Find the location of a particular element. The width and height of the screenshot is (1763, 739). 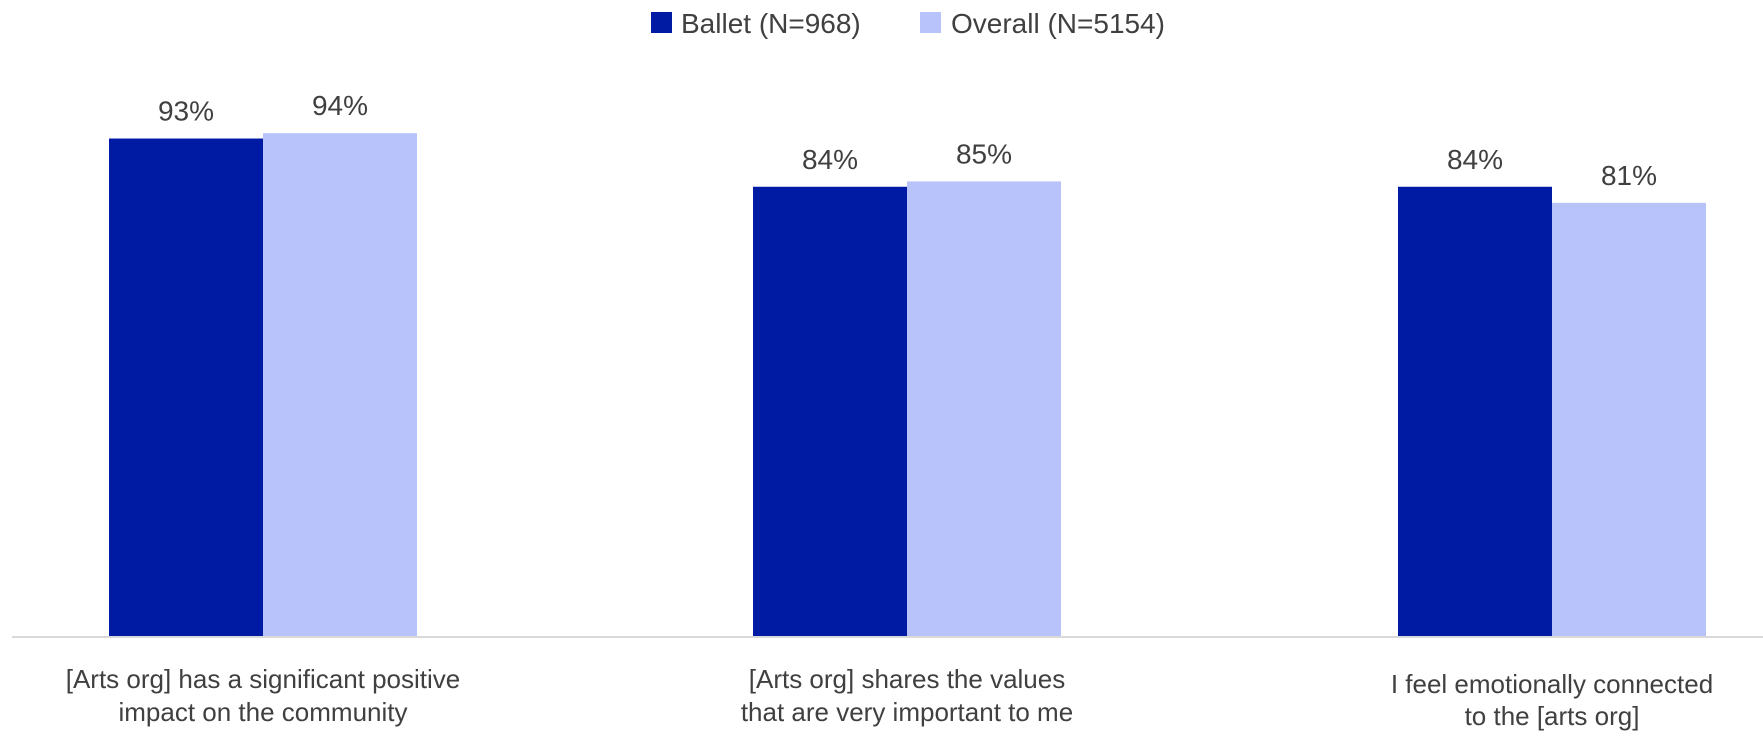

bar-s1-c3 is located at coordinates (1475, 411).